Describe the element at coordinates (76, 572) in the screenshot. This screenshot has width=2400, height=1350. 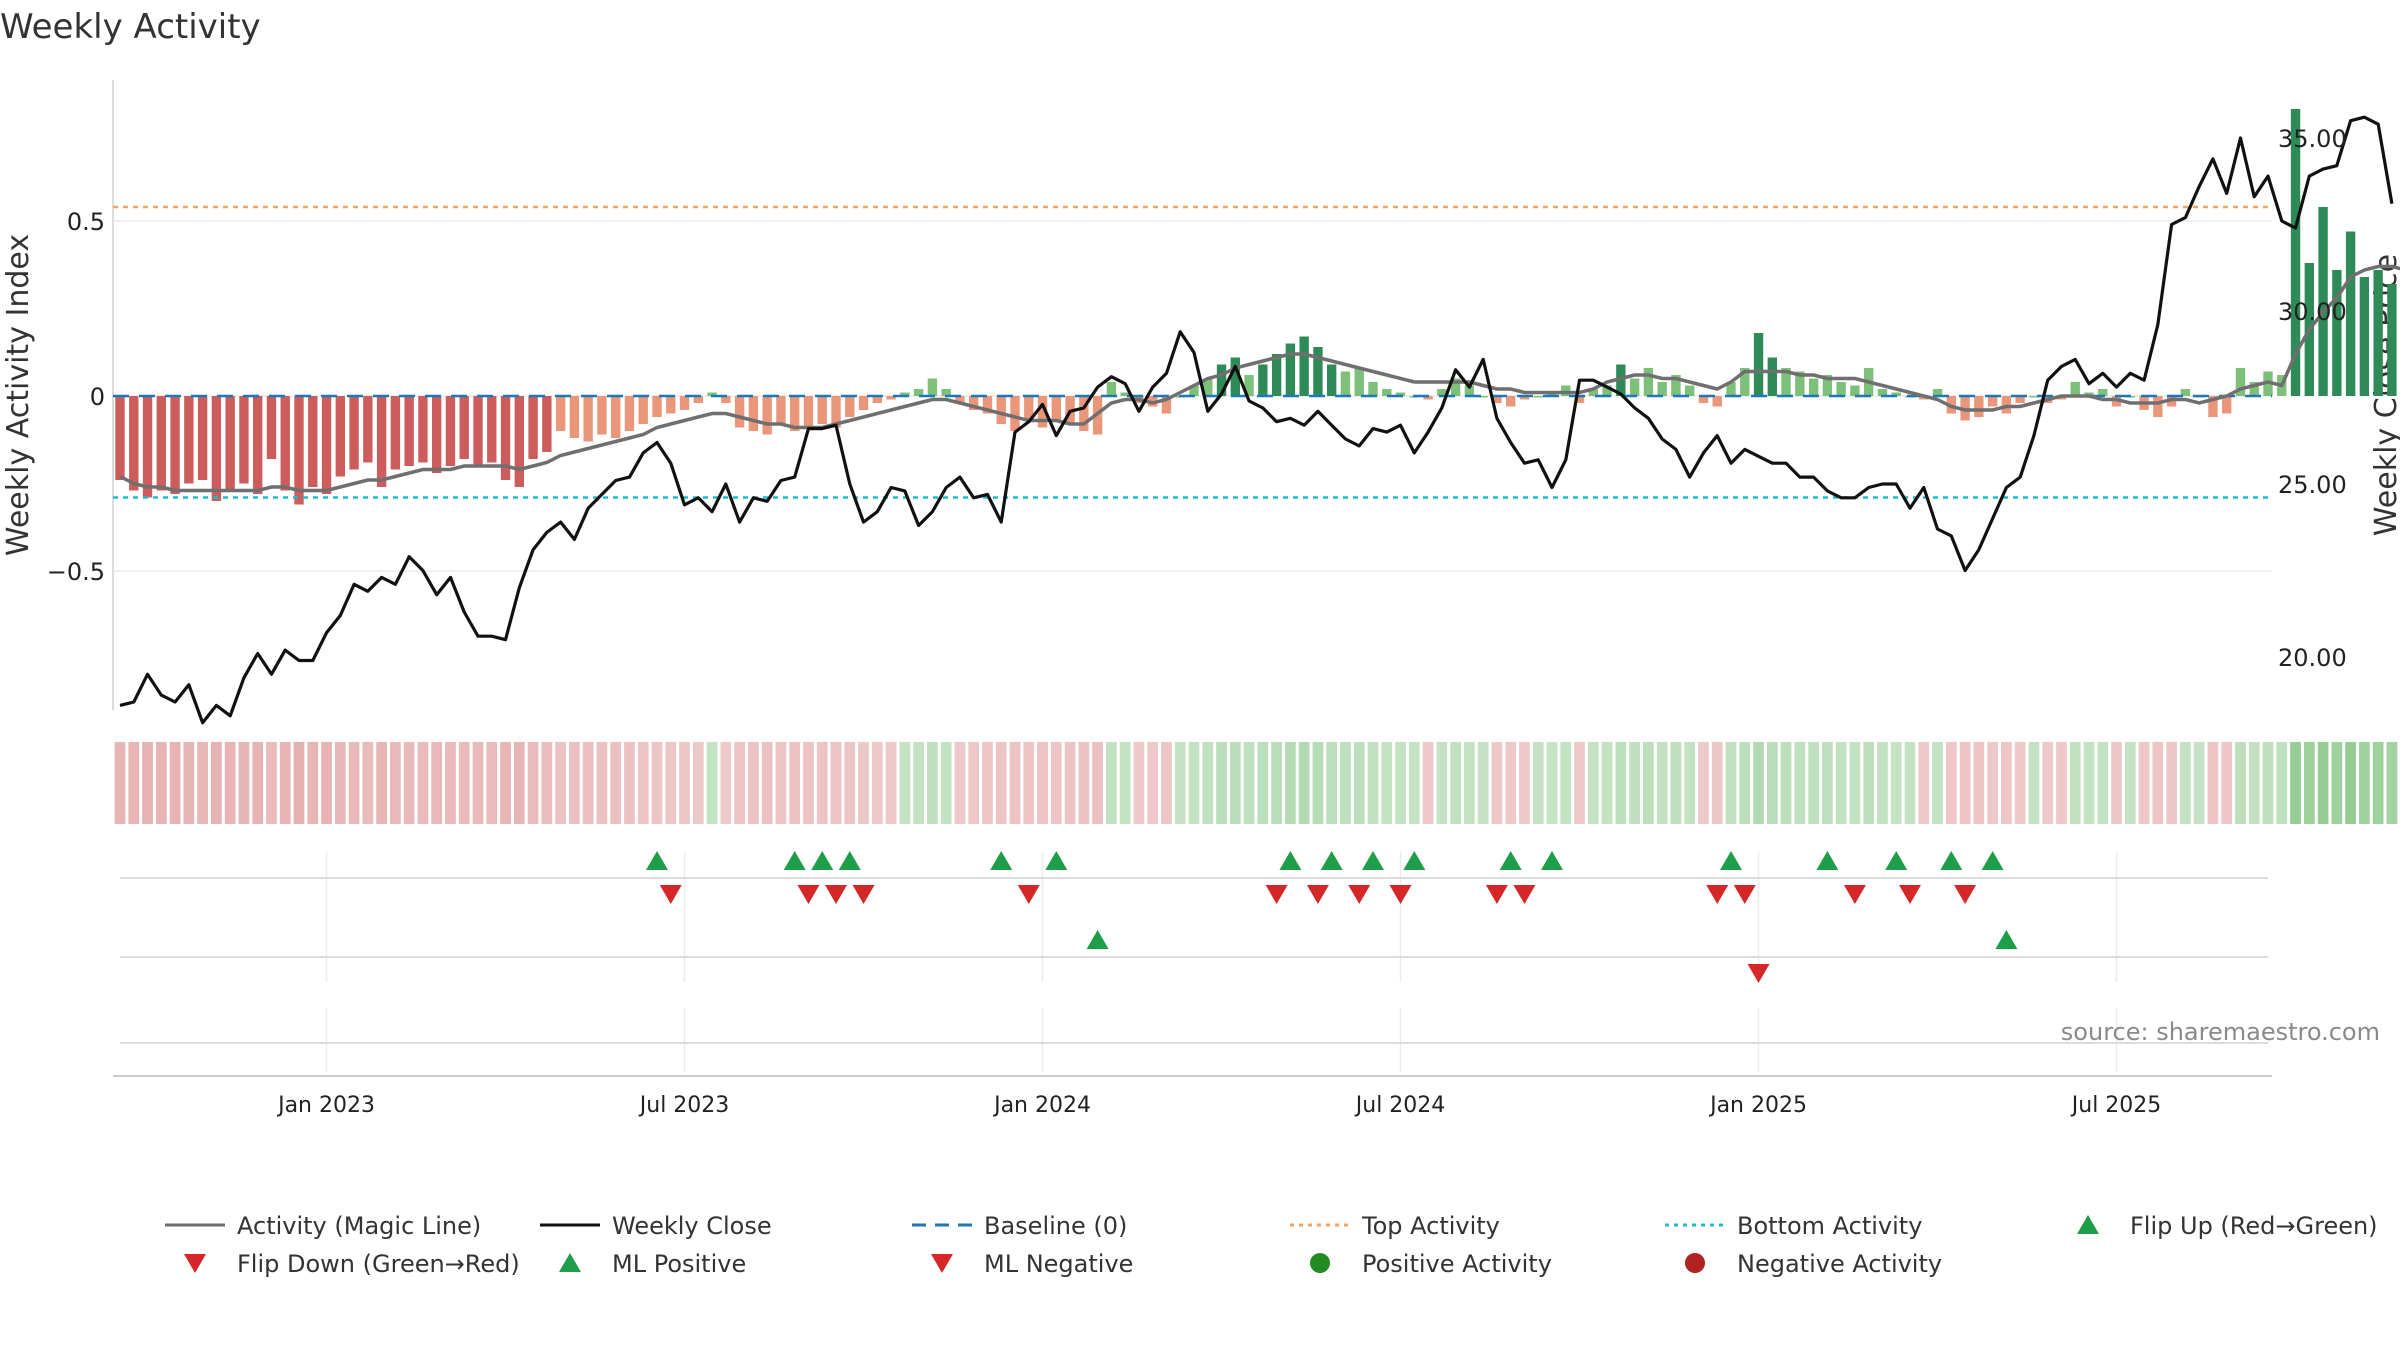
I see `left-tick-label: −0.5` at that location.